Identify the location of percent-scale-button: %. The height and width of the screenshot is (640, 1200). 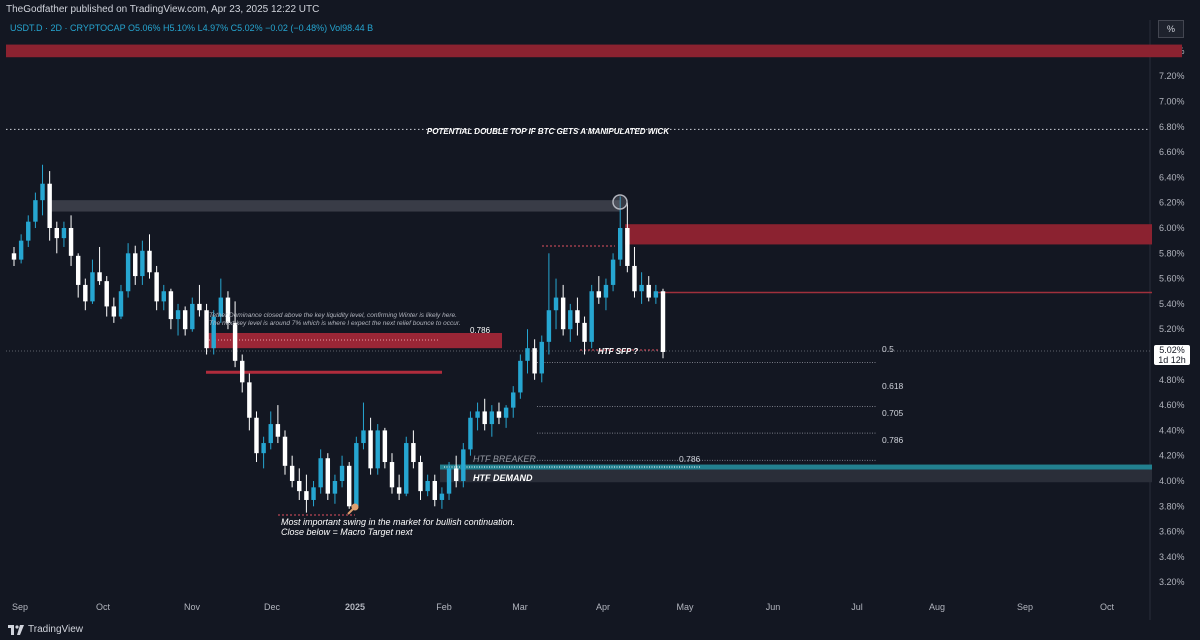
(1171, 29).